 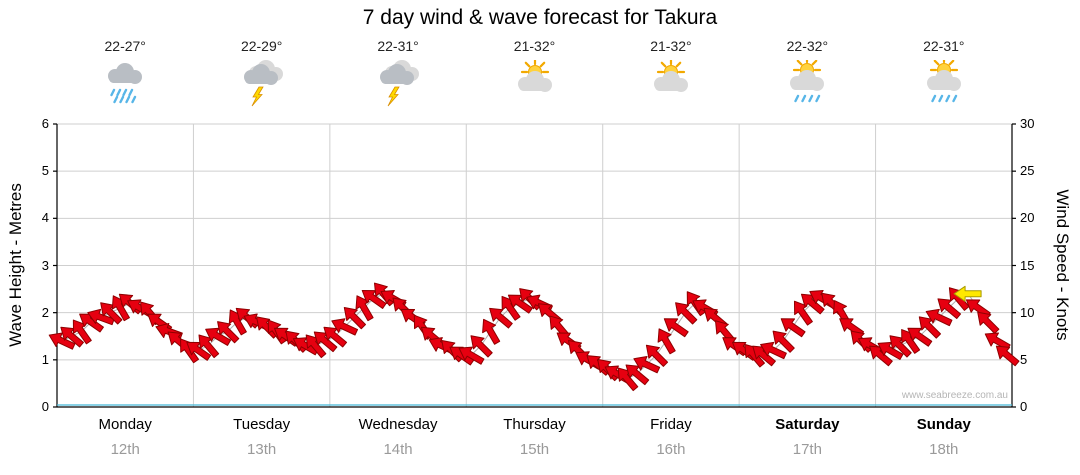 I want to click on right-axis-tick: 30, so click(x=1027, y=123).